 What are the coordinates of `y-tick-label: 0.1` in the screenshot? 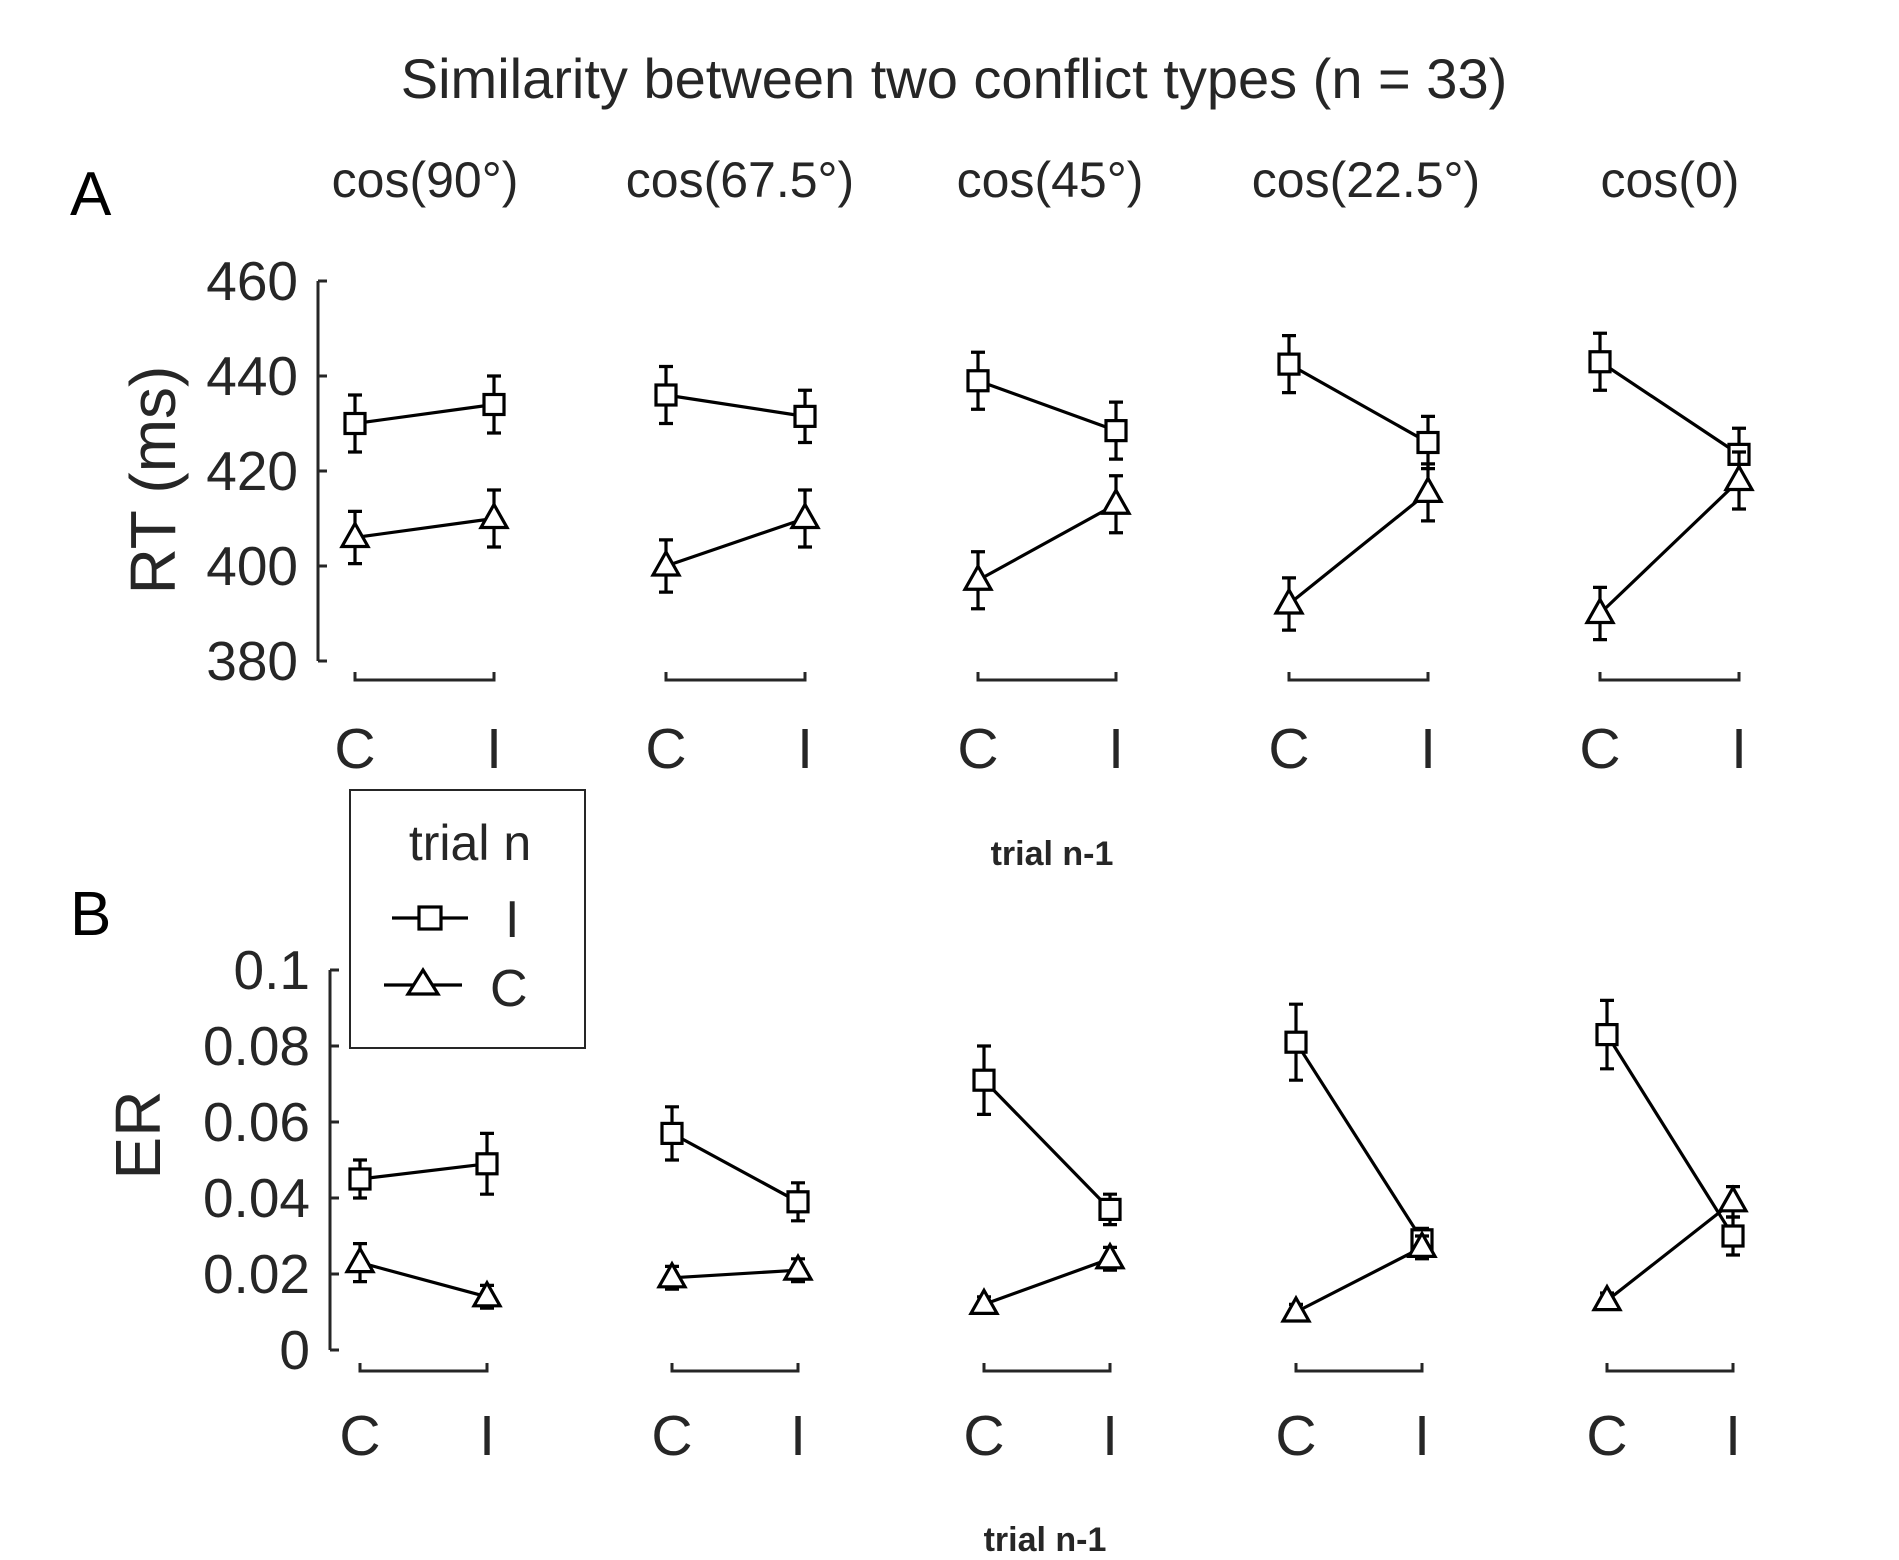 It's located at (272, 970).